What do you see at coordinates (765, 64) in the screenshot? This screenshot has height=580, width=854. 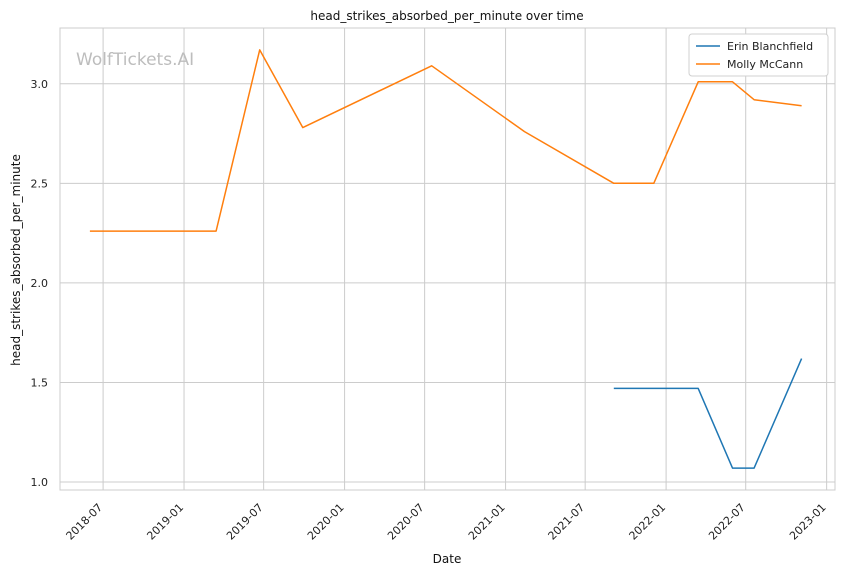 I see `legend-label-molly-mccann: Molly McCann` at bounding box center [765, 64].